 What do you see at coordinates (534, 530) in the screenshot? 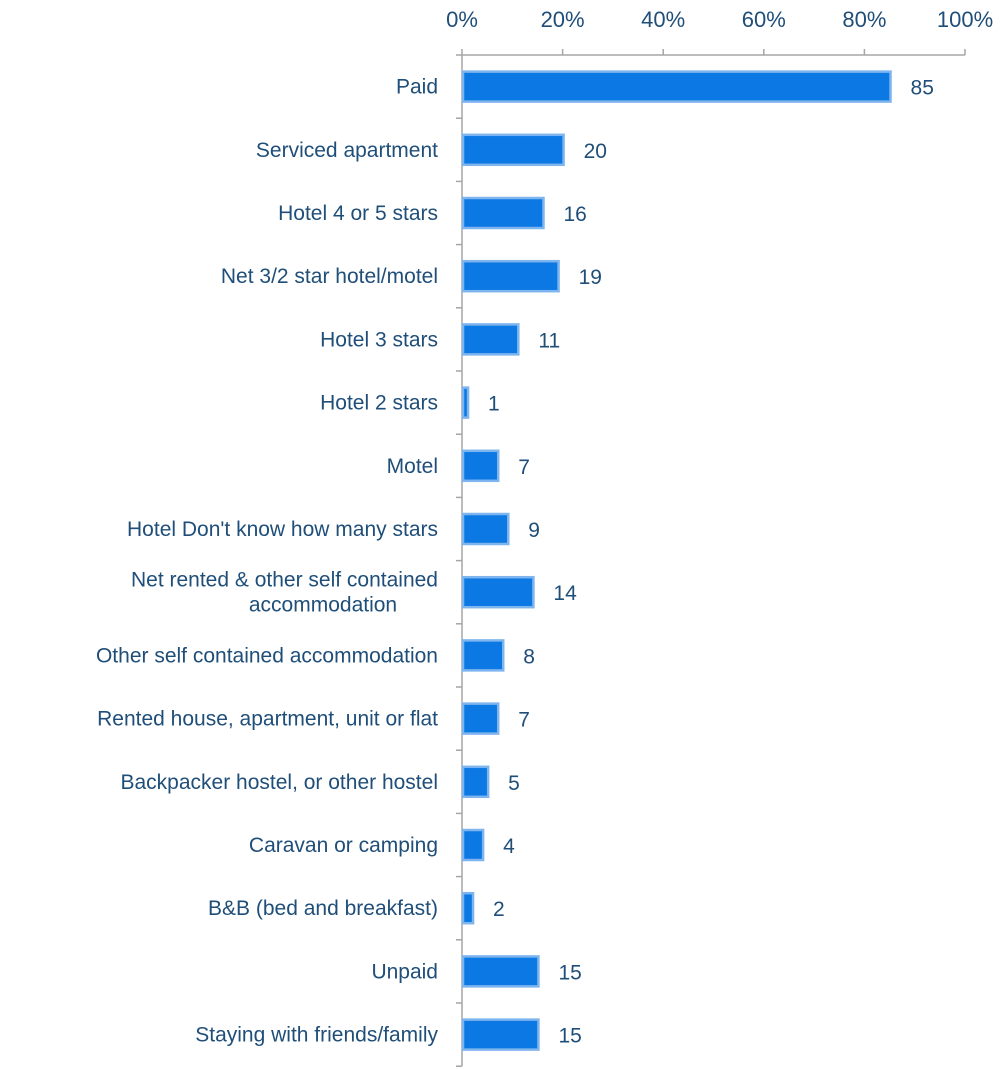
I see `data-label: 9` at bounding box center [534, 530].